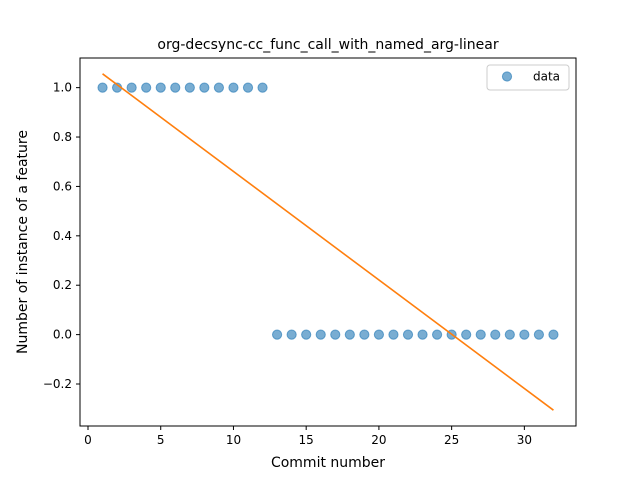 The width and height of the screenshot is (640, 480). What do you see at coordinates (546, 77) in the screenshot?
I see `legend-label-data: data` at bounding box center [546, 77].